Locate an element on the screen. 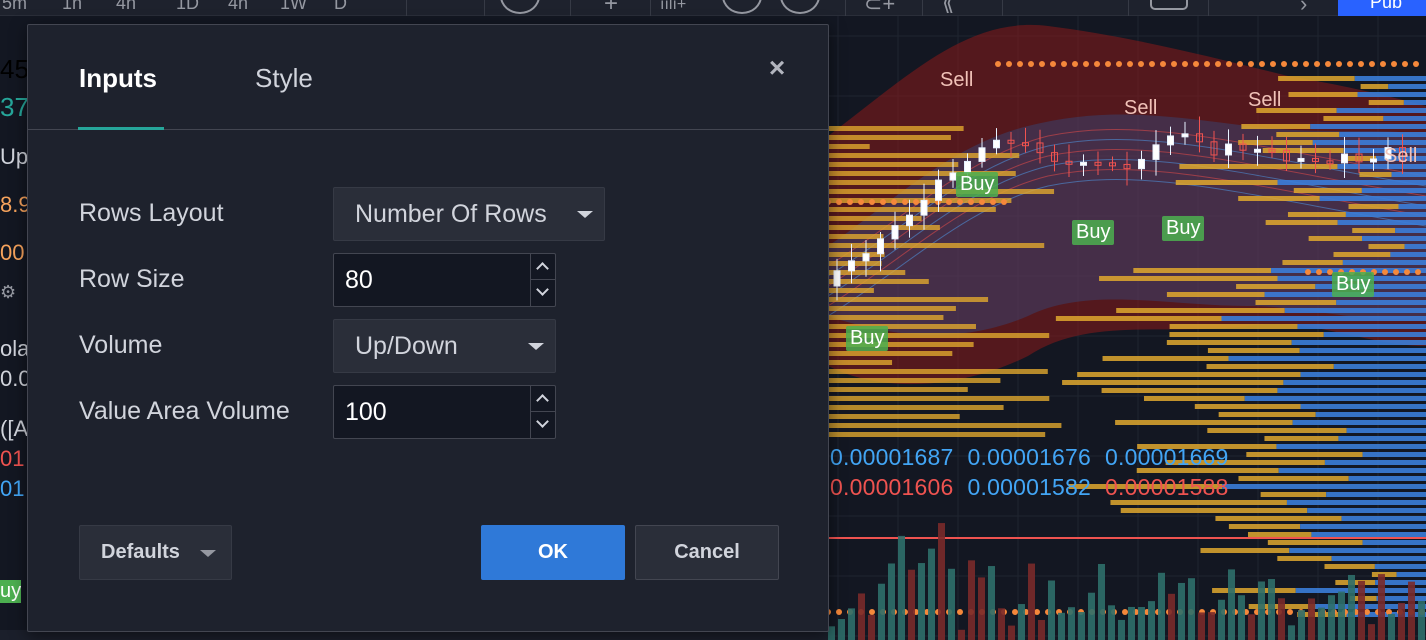 The image size is (1426, 640). compare-icon: ⊂+ is located at coordinates (880, 8).